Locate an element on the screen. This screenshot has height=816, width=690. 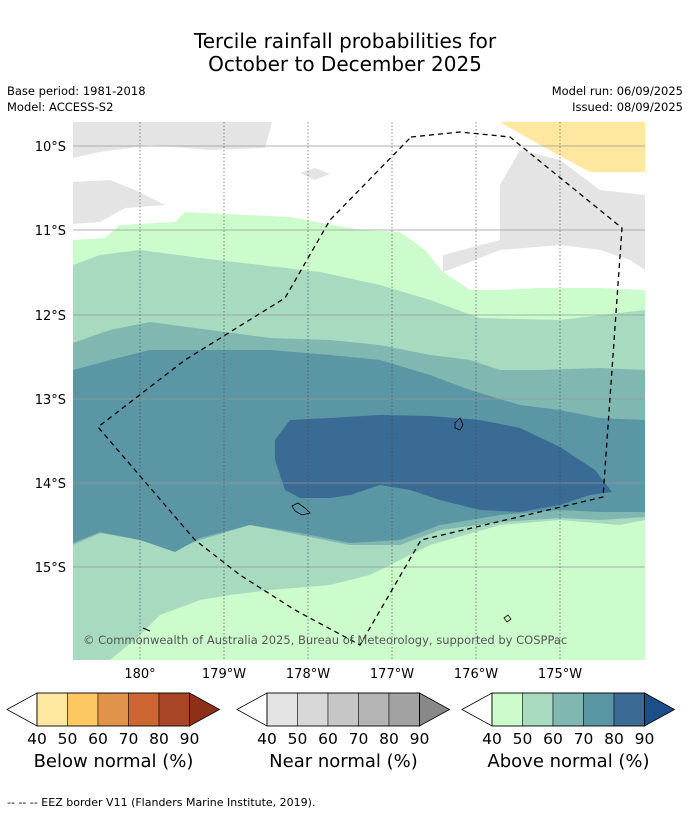
near-normal-title: Near normal (%) is located at coordinates (343, 761).